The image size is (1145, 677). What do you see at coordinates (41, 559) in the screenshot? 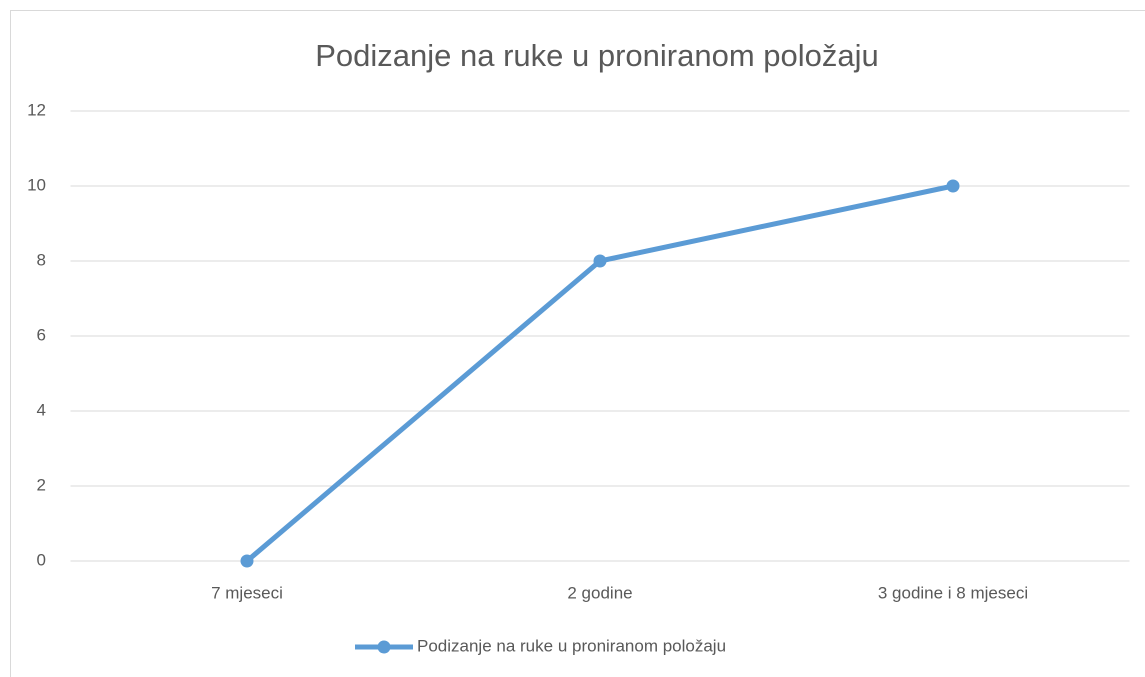
I see `y-tick-label: 0` at bounding box center [41, 559].